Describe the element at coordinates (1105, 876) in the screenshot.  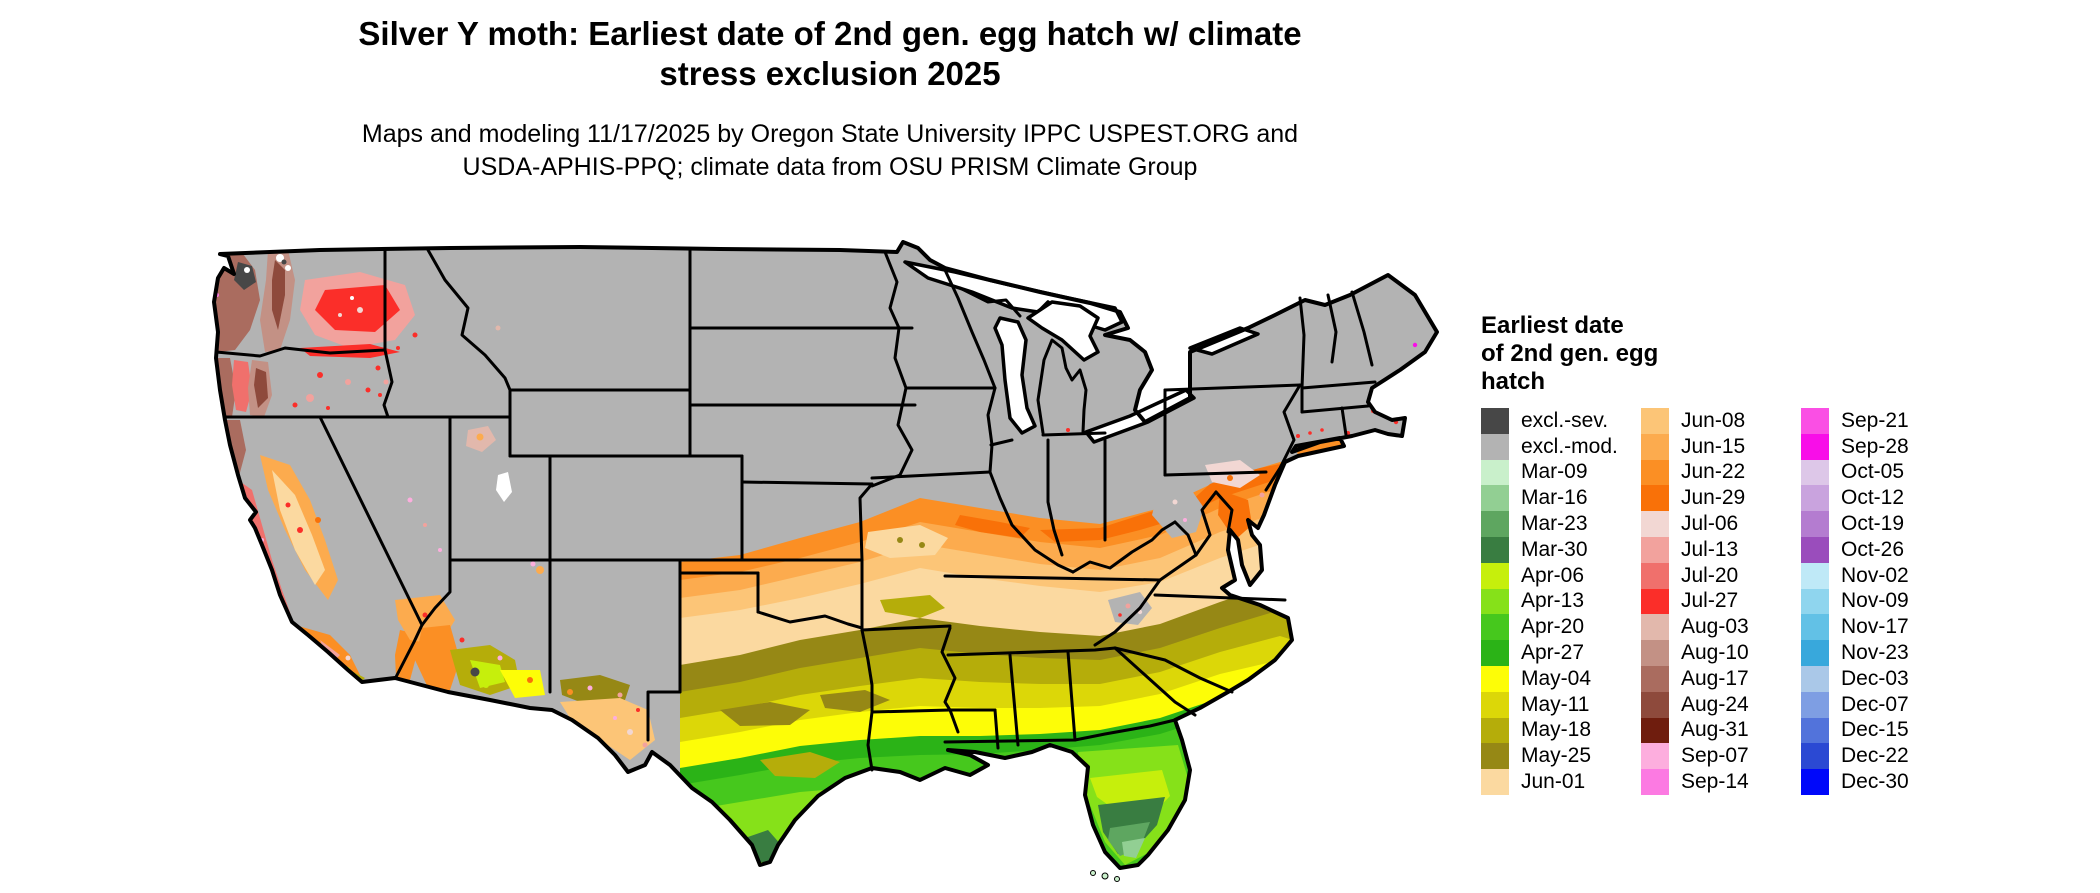
I see `florida-keys` at that location.